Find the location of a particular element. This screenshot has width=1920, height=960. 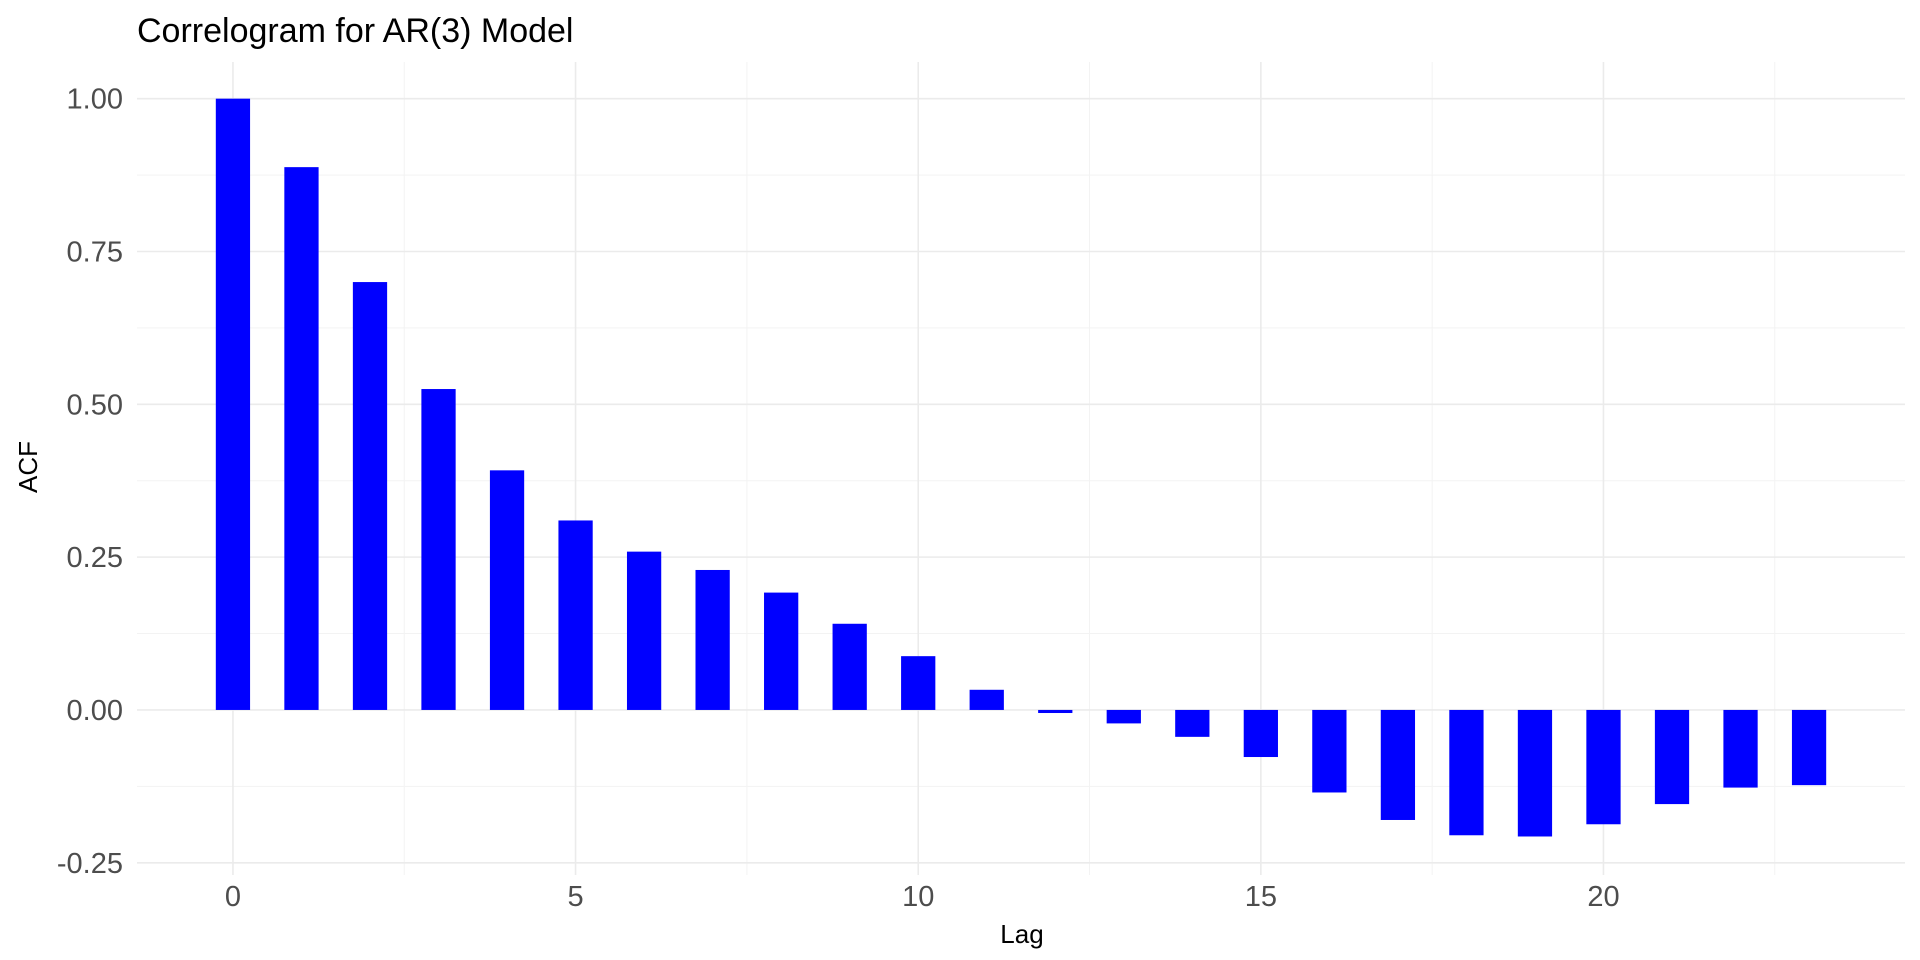

y-tick-label: 0.00 is located at coordinates (95, 711).